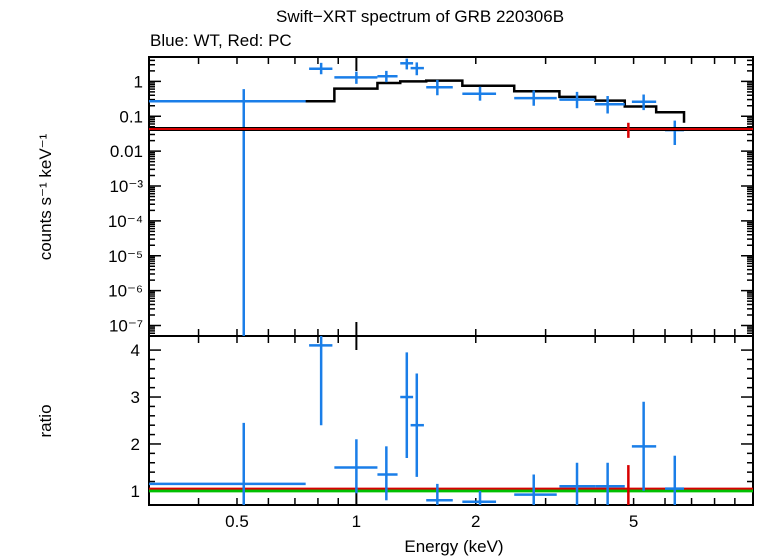 Image resolution: width=758 pixels, height=556 pixels. I want to click on spectrum-y-tick-label: 0.1, so click(131, 116).